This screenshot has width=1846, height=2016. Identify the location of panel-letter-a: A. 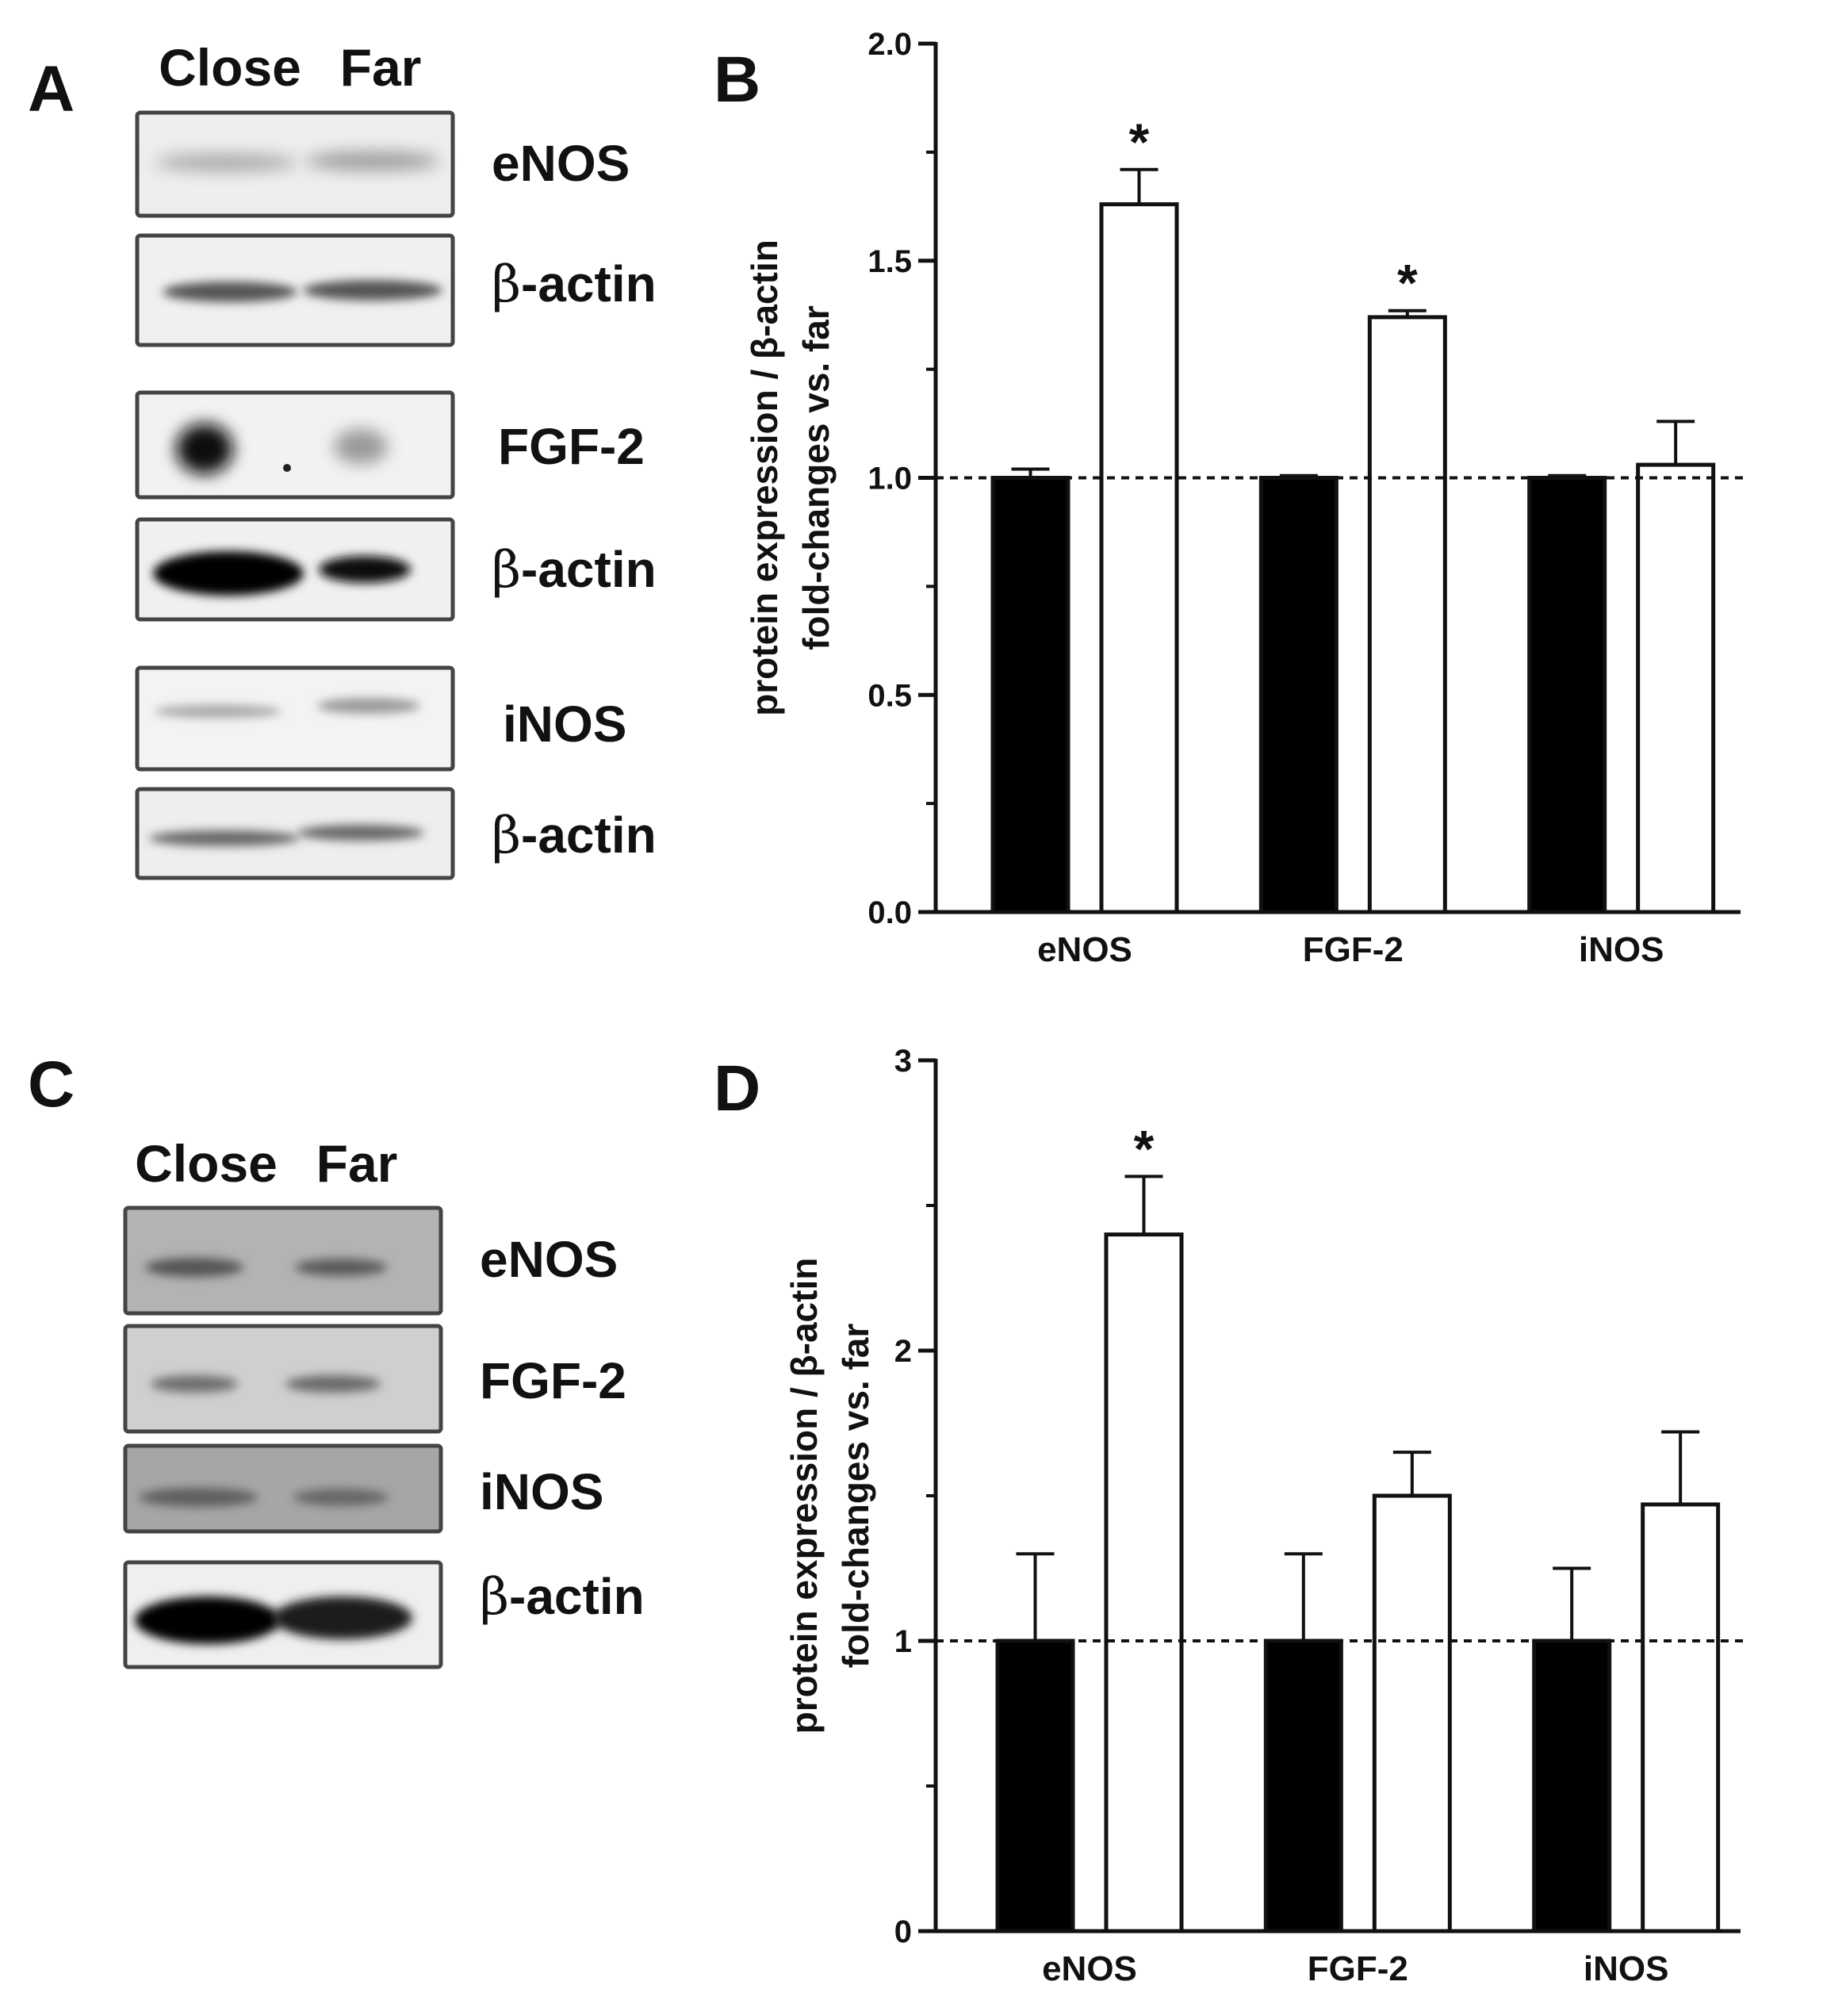
(51, 89).